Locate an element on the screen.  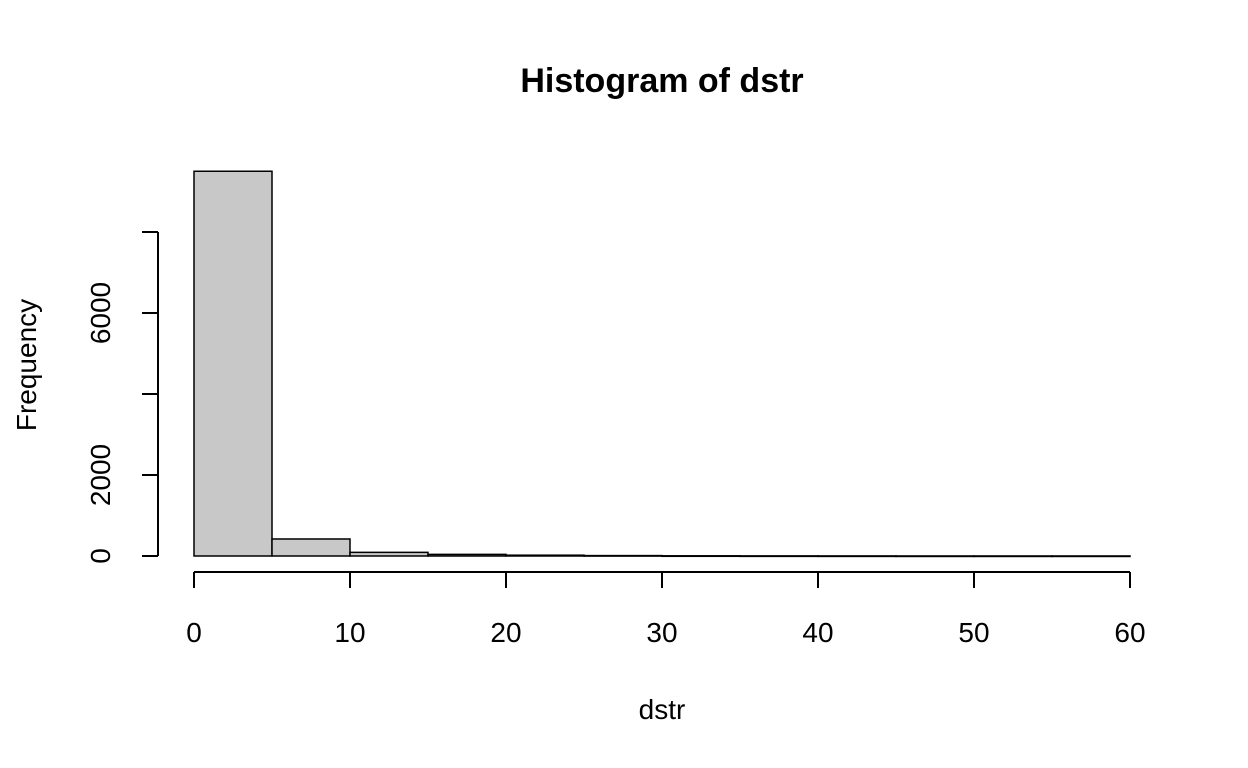
x-tick-label: 40 is located at coordinates (817, 632).